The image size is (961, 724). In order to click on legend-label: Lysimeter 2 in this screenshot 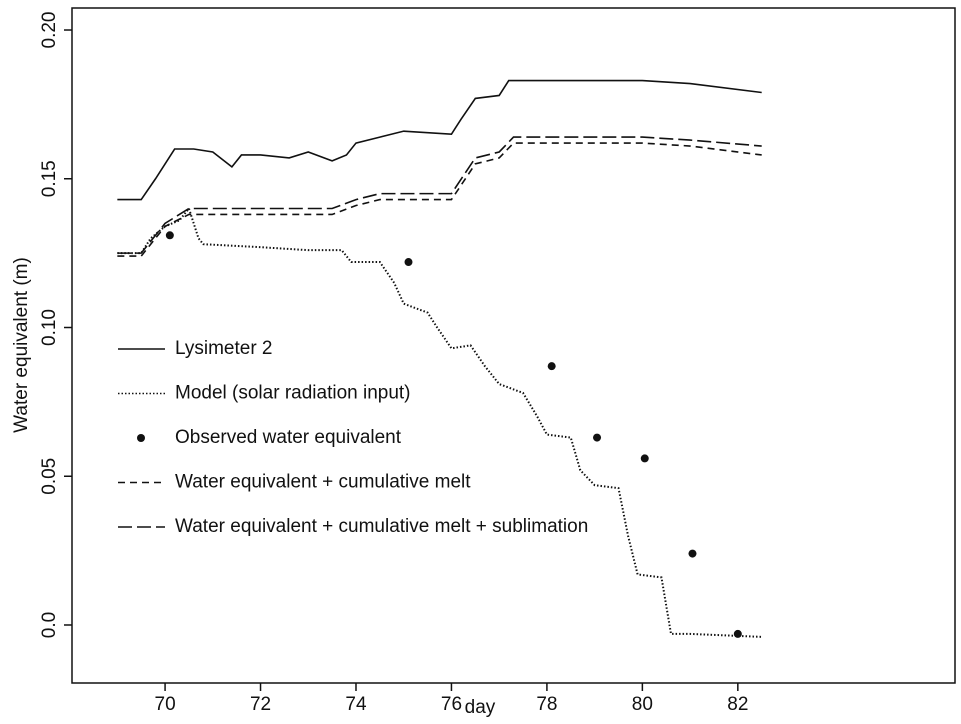, I will do `click(224, 348)`.